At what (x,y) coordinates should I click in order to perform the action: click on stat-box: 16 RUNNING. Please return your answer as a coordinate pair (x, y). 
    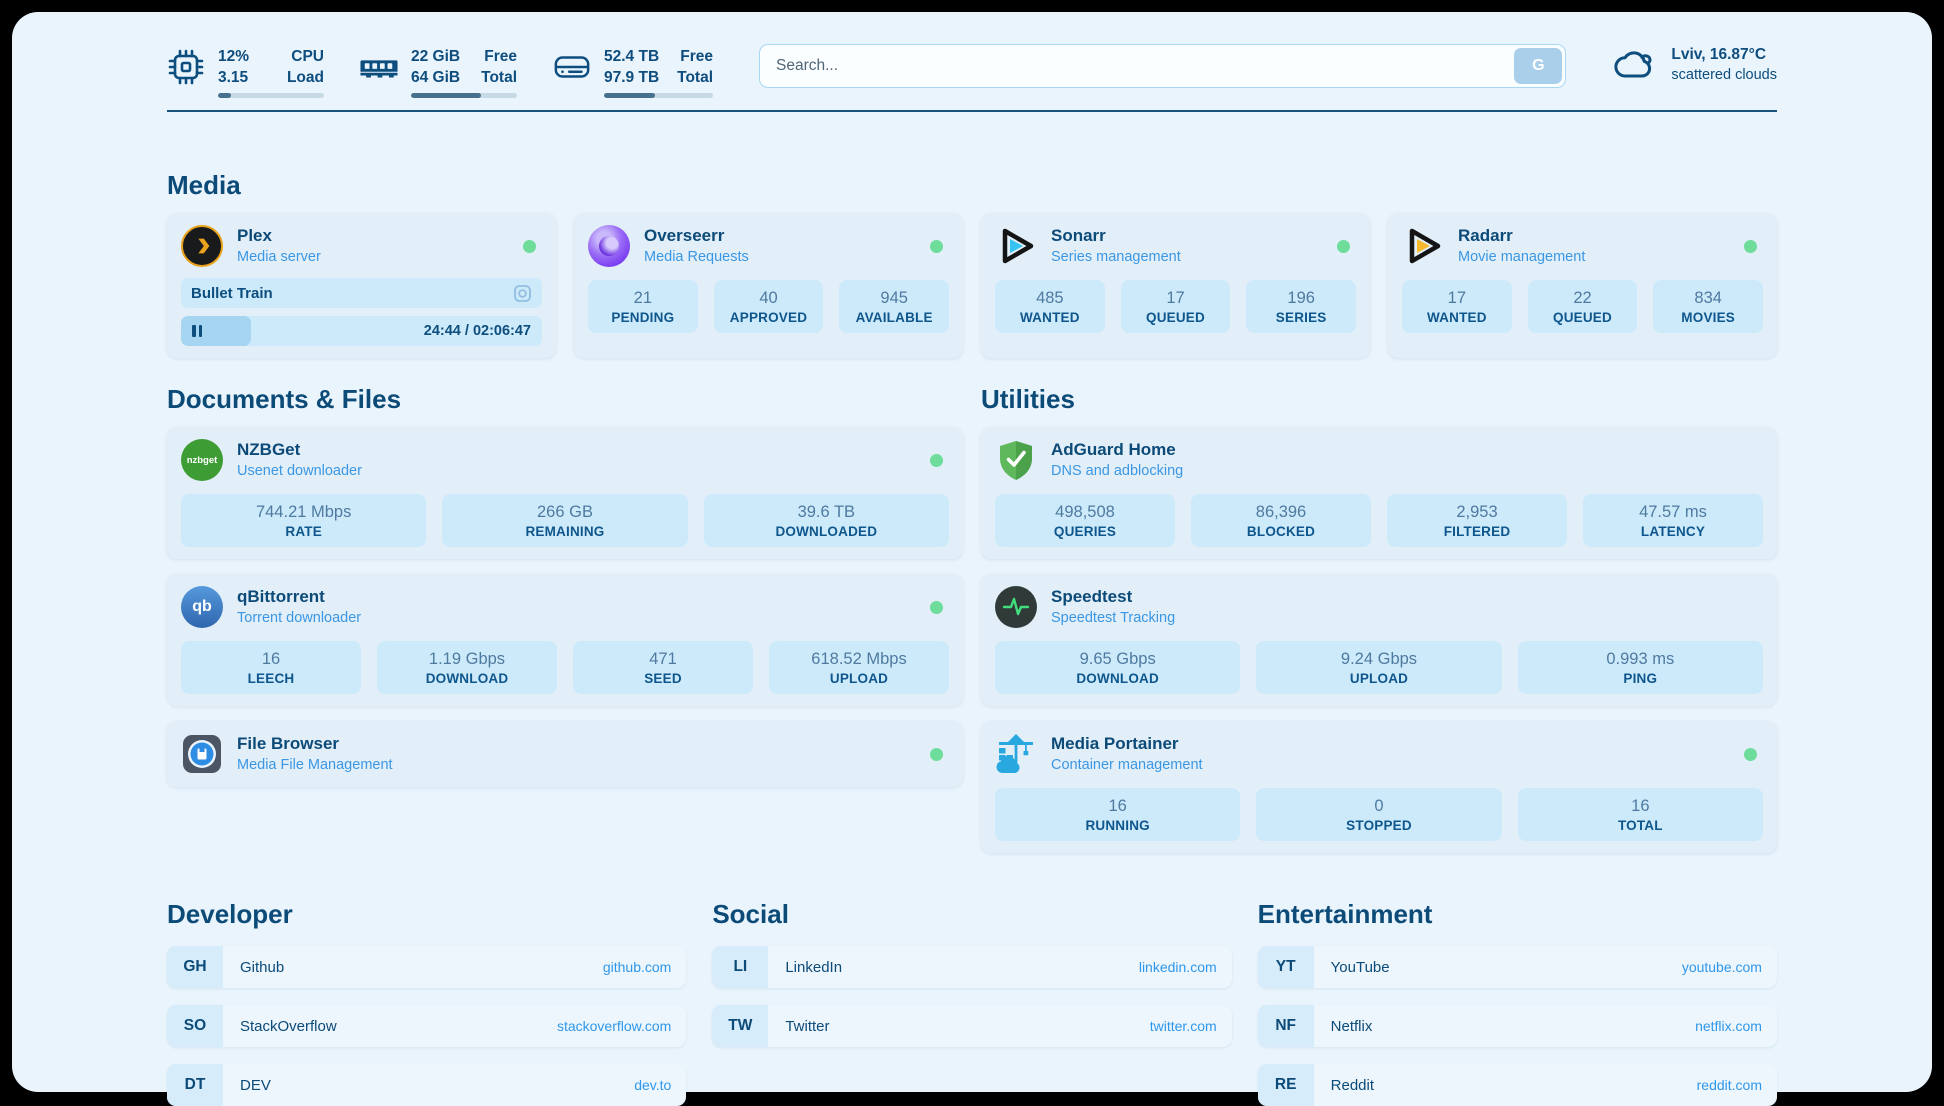
    Looking at the image, I should click on (1118, 814).